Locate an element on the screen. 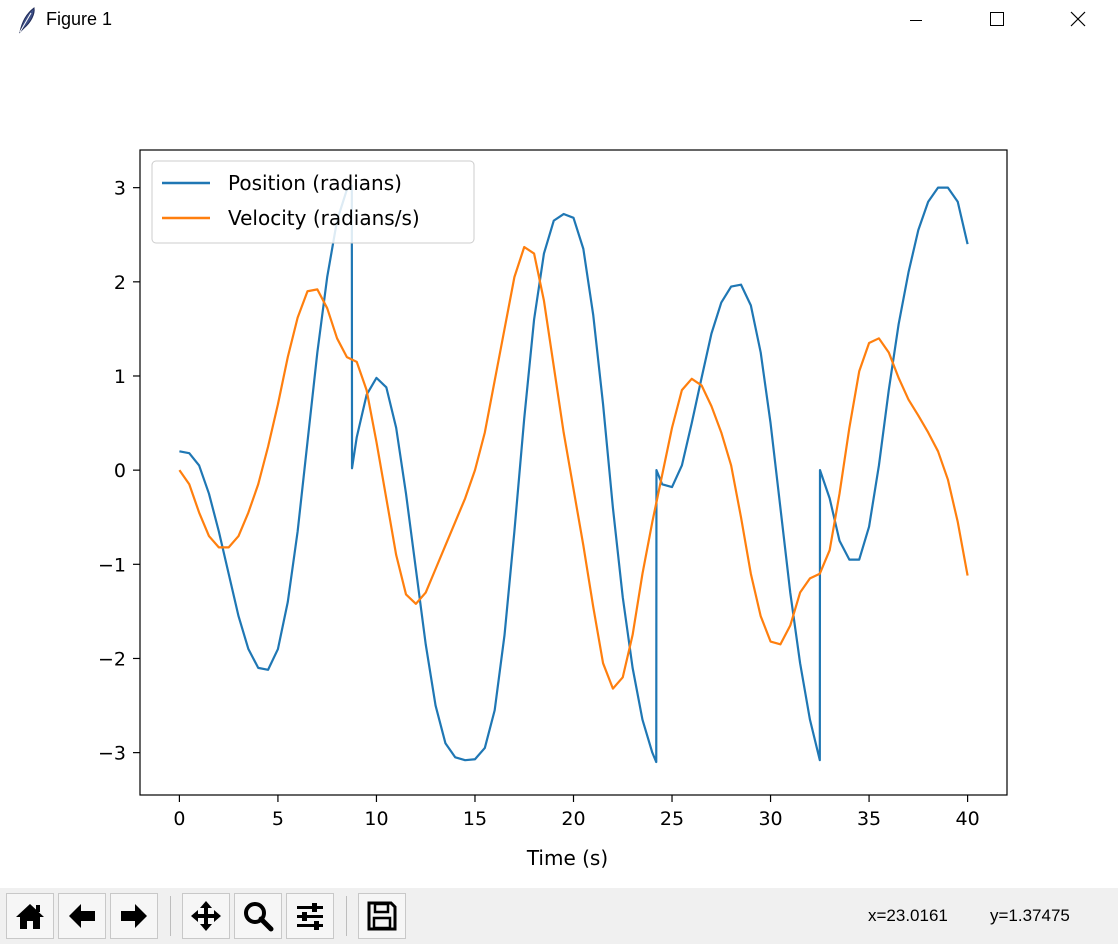 Image resolution: width=1118 pixels, height=944 pixels. back-button is located at coordinates (82, 916).